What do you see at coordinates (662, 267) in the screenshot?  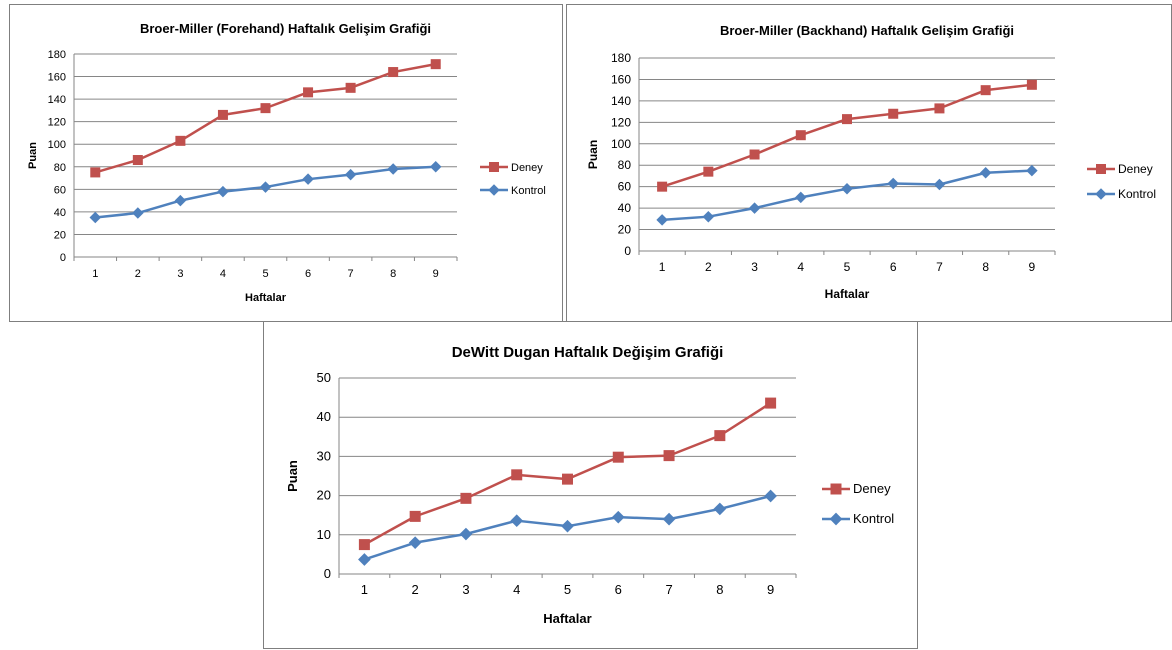 I see `x-tick-label: 1` at bounding box center [662, 267].